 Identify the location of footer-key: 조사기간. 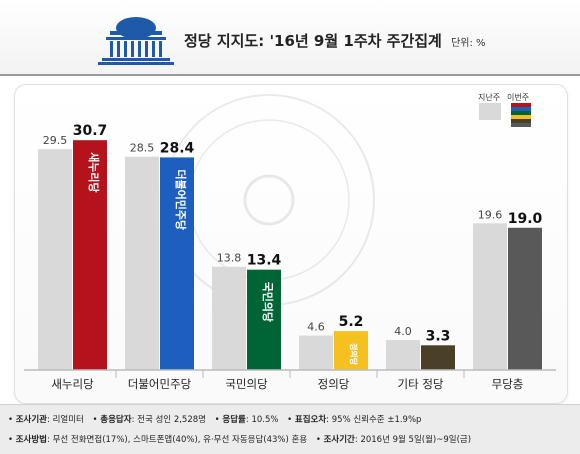
(339, 440).